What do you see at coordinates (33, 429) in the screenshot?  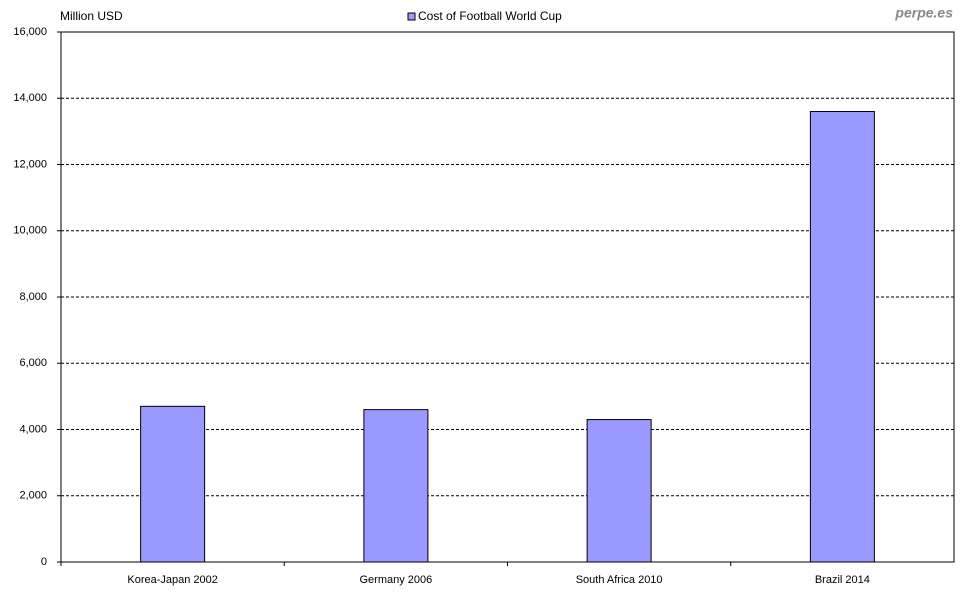 I see `y-tick-label: 4,000` at bounding box center [33, 429].